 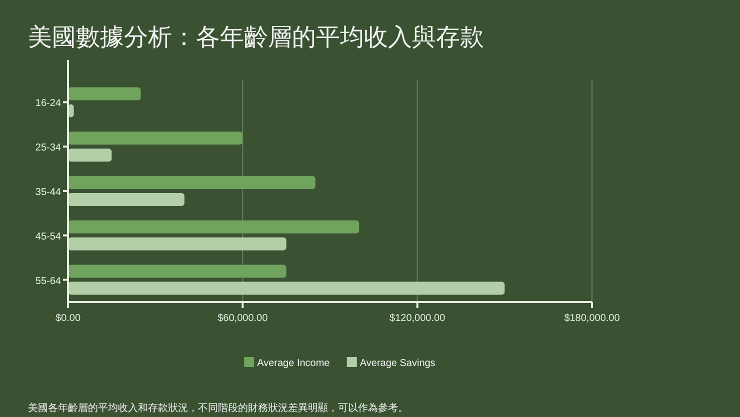 I want to click on y-tick-label: 35-44, so click(x=48, y=192).